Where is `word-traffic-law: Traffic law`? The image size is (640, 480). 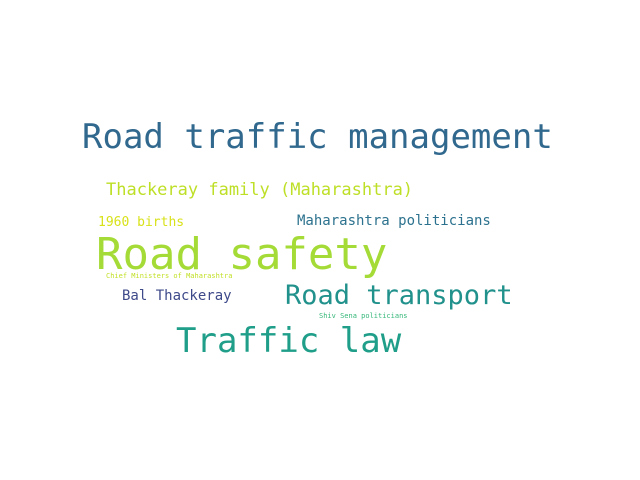
word-traffic-law: Traffic law is located at coordinates (289, 341).